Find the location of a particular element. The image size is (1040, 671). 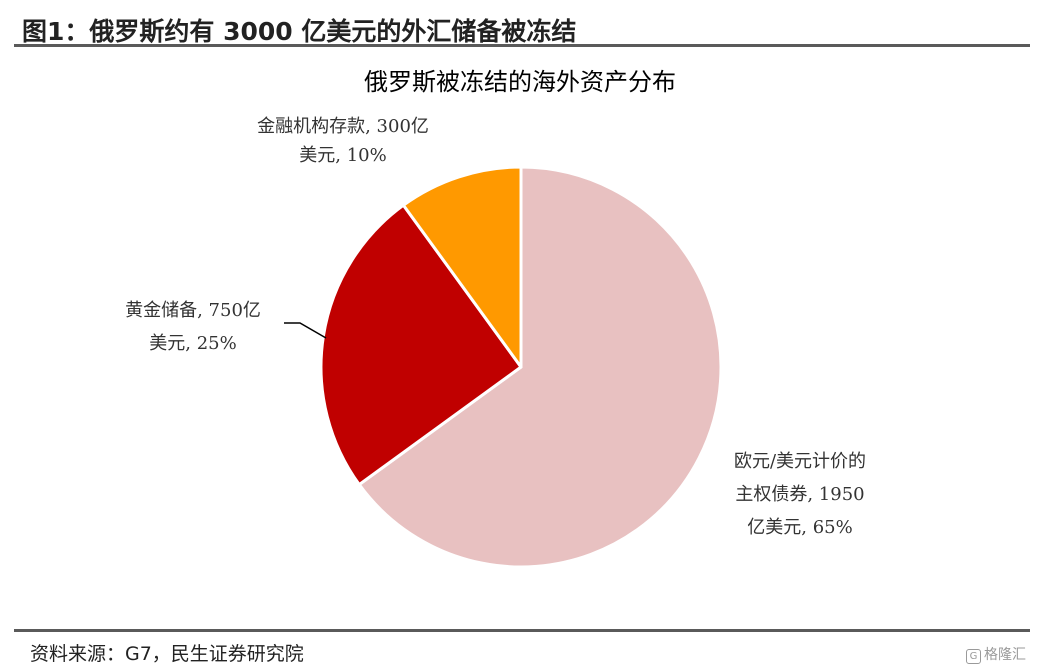

watermark: G 格隆汇 is located at coordinates (996, 654).